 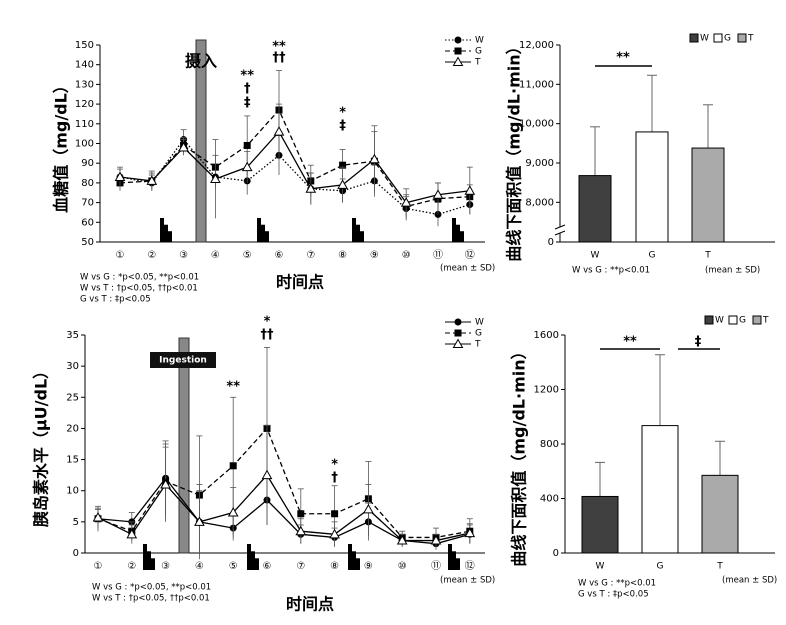 What do you see at coordinates (165, 566) in the screenshot?
I see `x-tick-label: ③` at bounding box center [165, 566].